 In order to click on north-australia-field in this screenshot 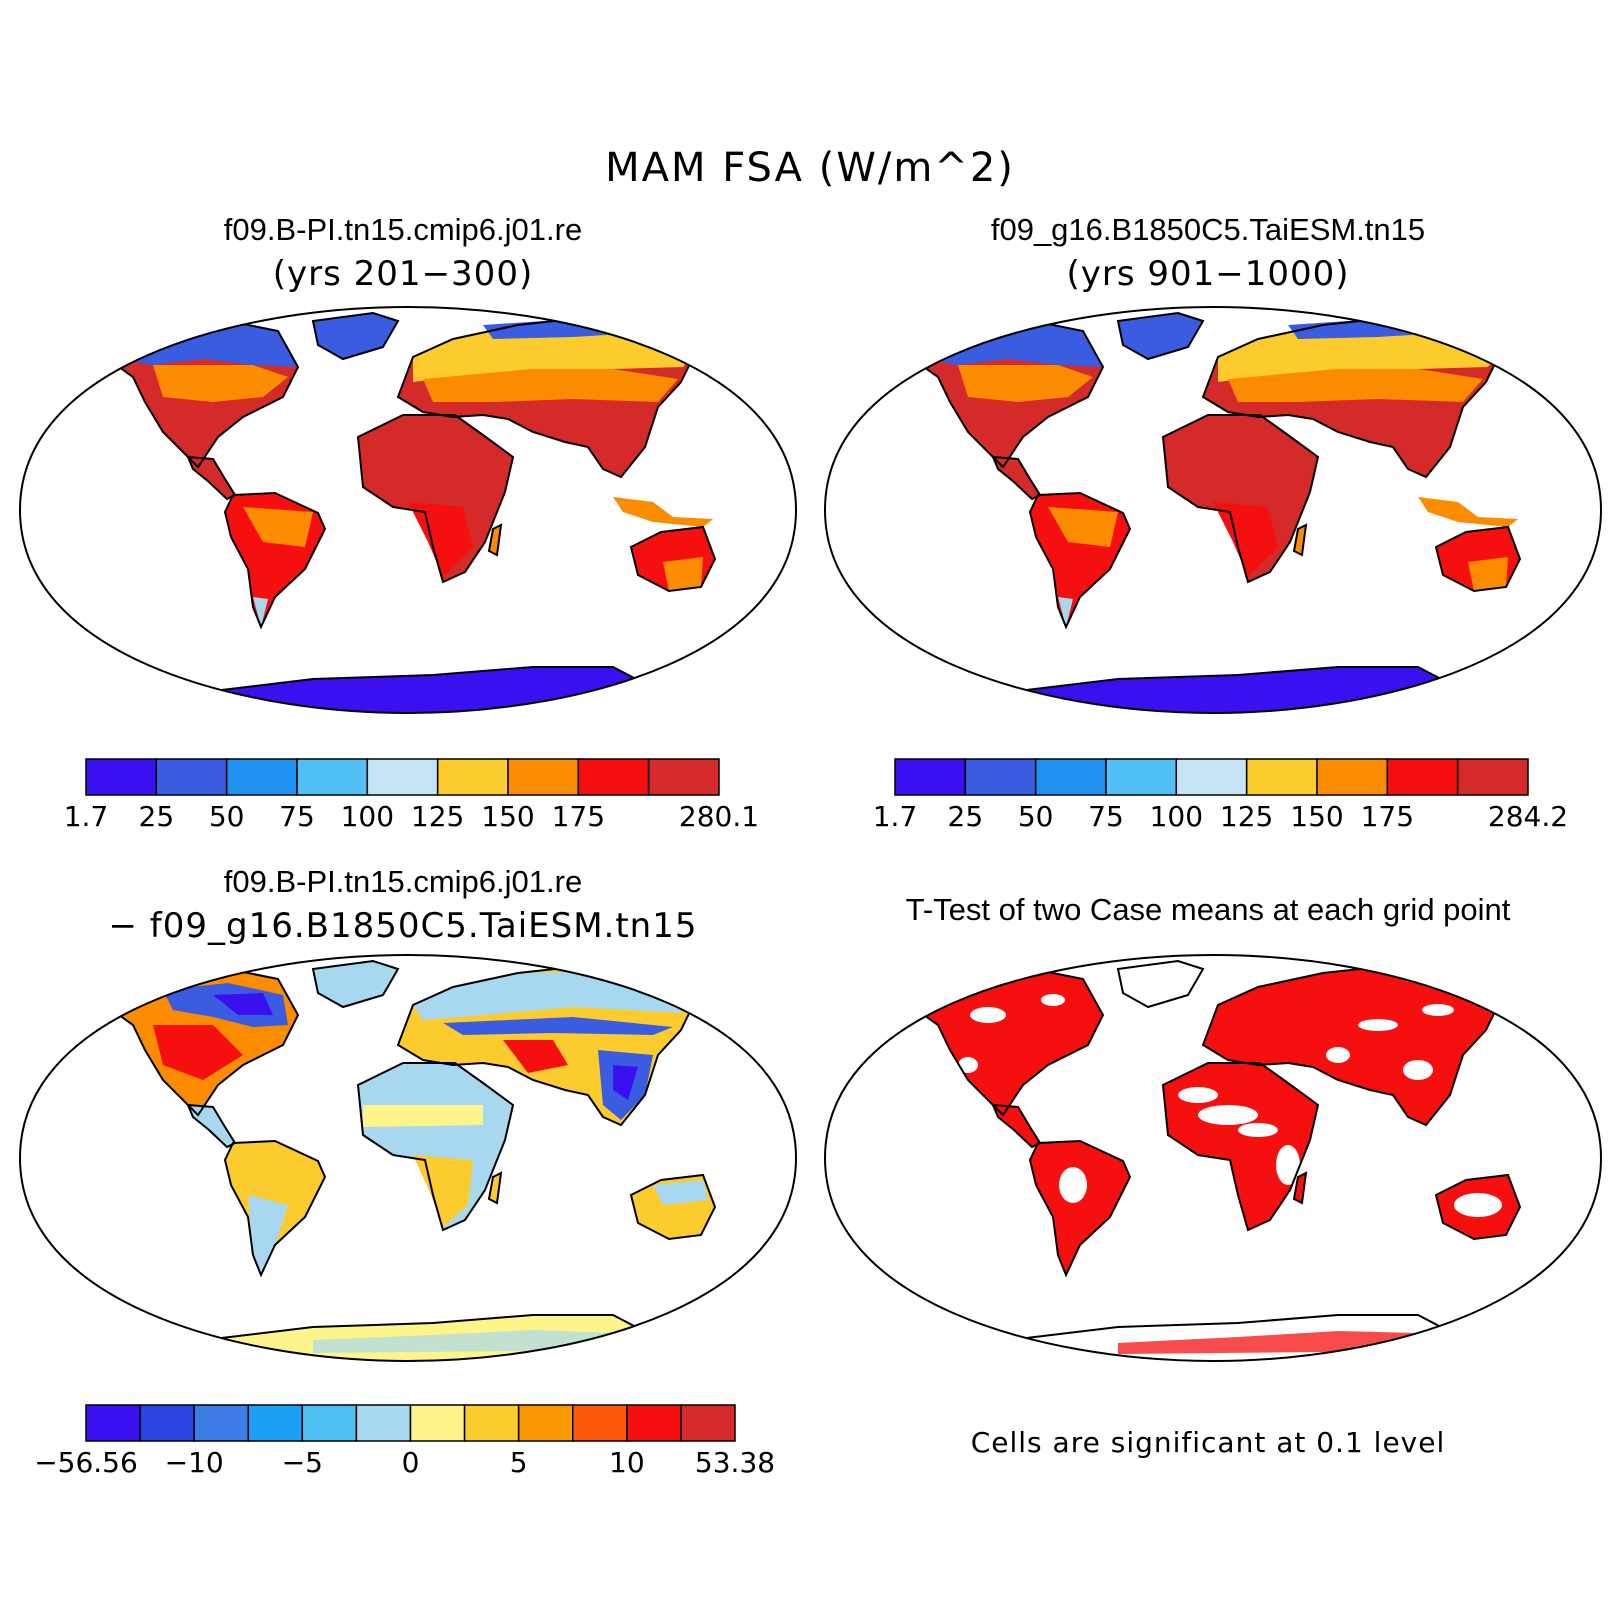, I will do `click(680, 1192)`.